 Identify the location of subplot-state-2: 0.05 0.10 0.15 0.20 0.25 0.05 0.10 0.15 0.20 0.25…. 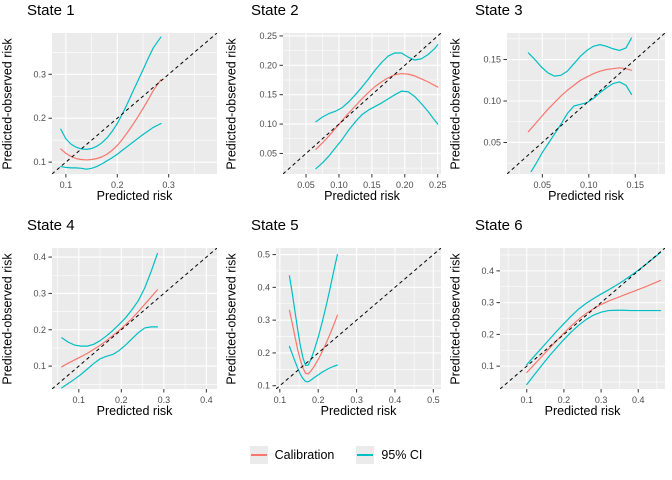
(336, 107).